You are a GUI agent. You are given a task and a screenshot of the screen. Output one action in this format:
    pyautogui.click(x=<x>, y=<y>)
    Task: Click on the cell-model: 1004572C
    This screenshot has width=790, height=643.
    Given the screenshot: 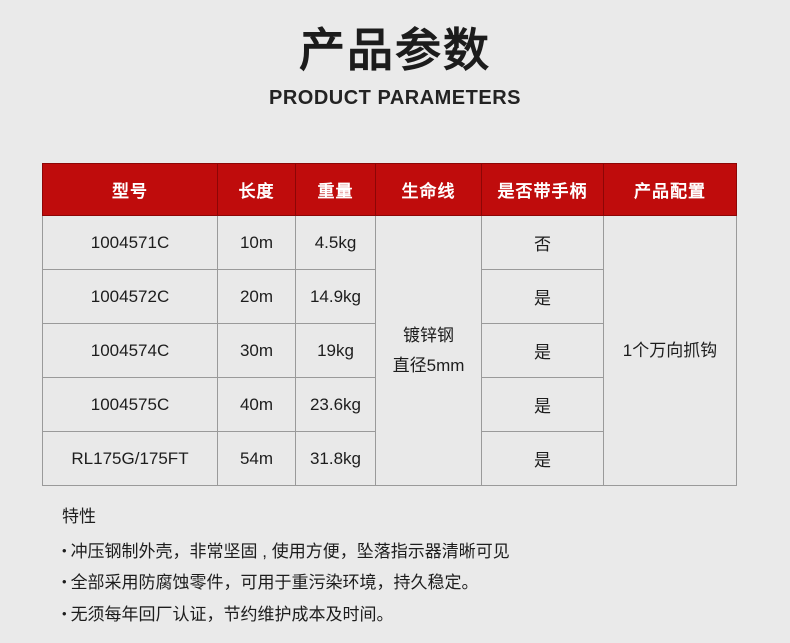 What is the action you would take?
    pyautogui.click(x=130, y=296)
    